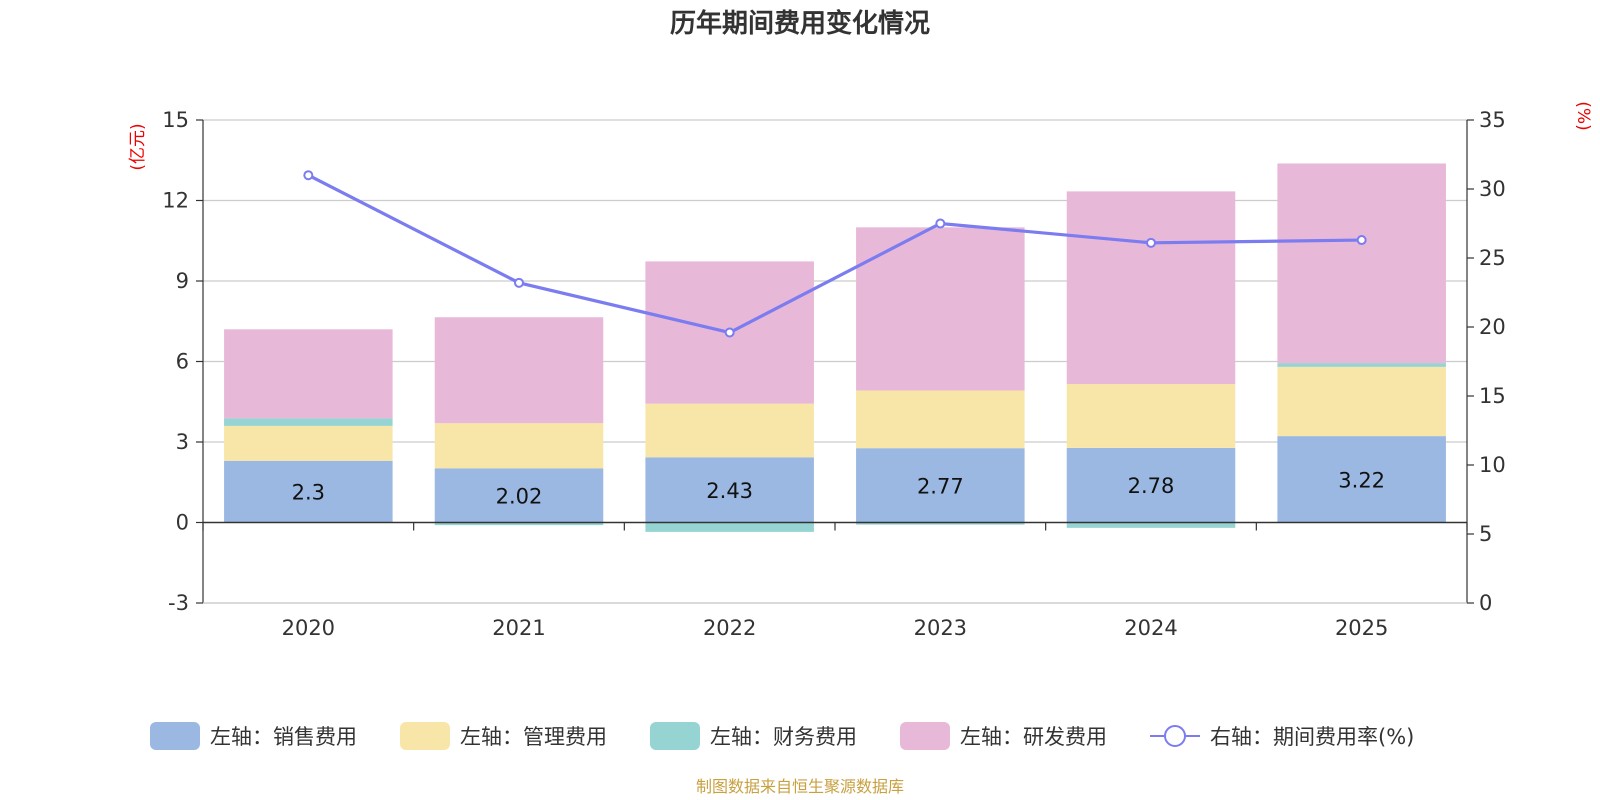 The image size is (1600, 800). What do you see at coordinates (518, 628) in the screenshot?
I see `x-tick-label: 2021` at bounding box center [518, 628].